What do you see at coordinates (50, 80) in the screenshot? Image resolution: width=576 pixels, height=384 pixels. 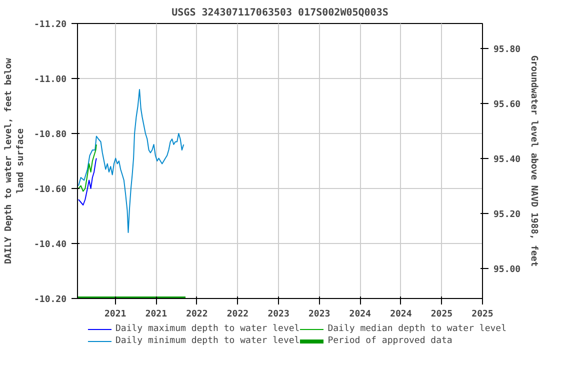 I see `y-tick-label: -11.00` at bounding box center [50, 80].